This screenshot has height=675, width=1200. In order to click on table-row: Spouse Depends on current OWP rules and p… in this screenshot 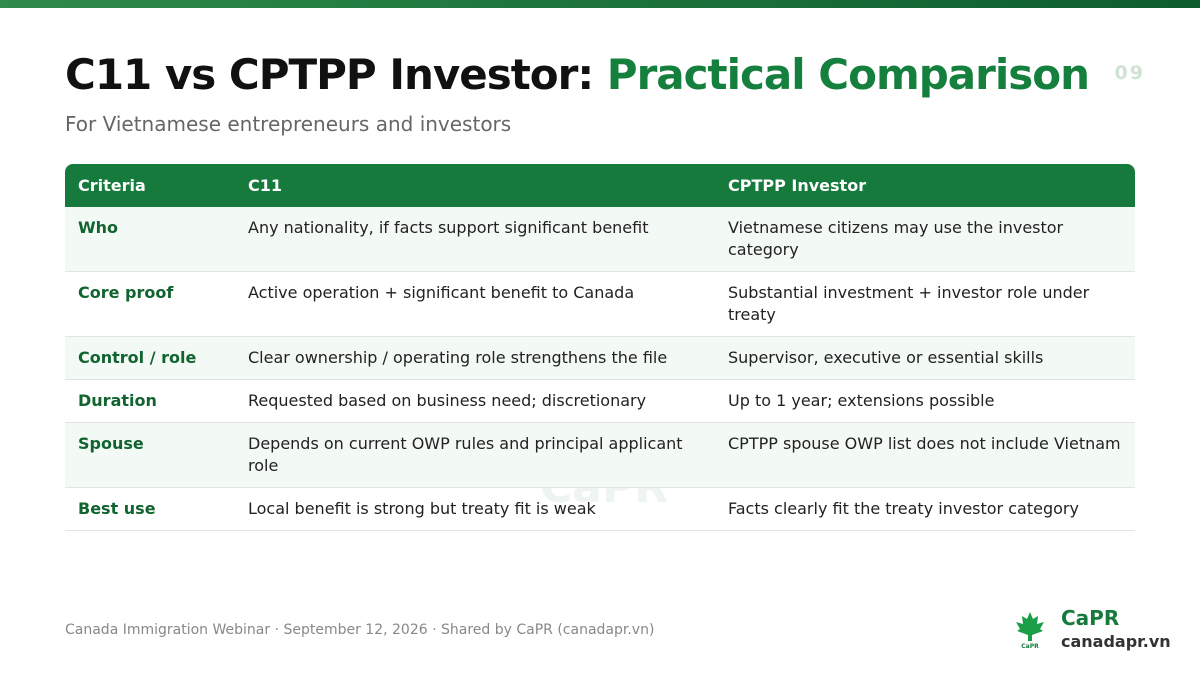, I will do `click(600, 455)`.